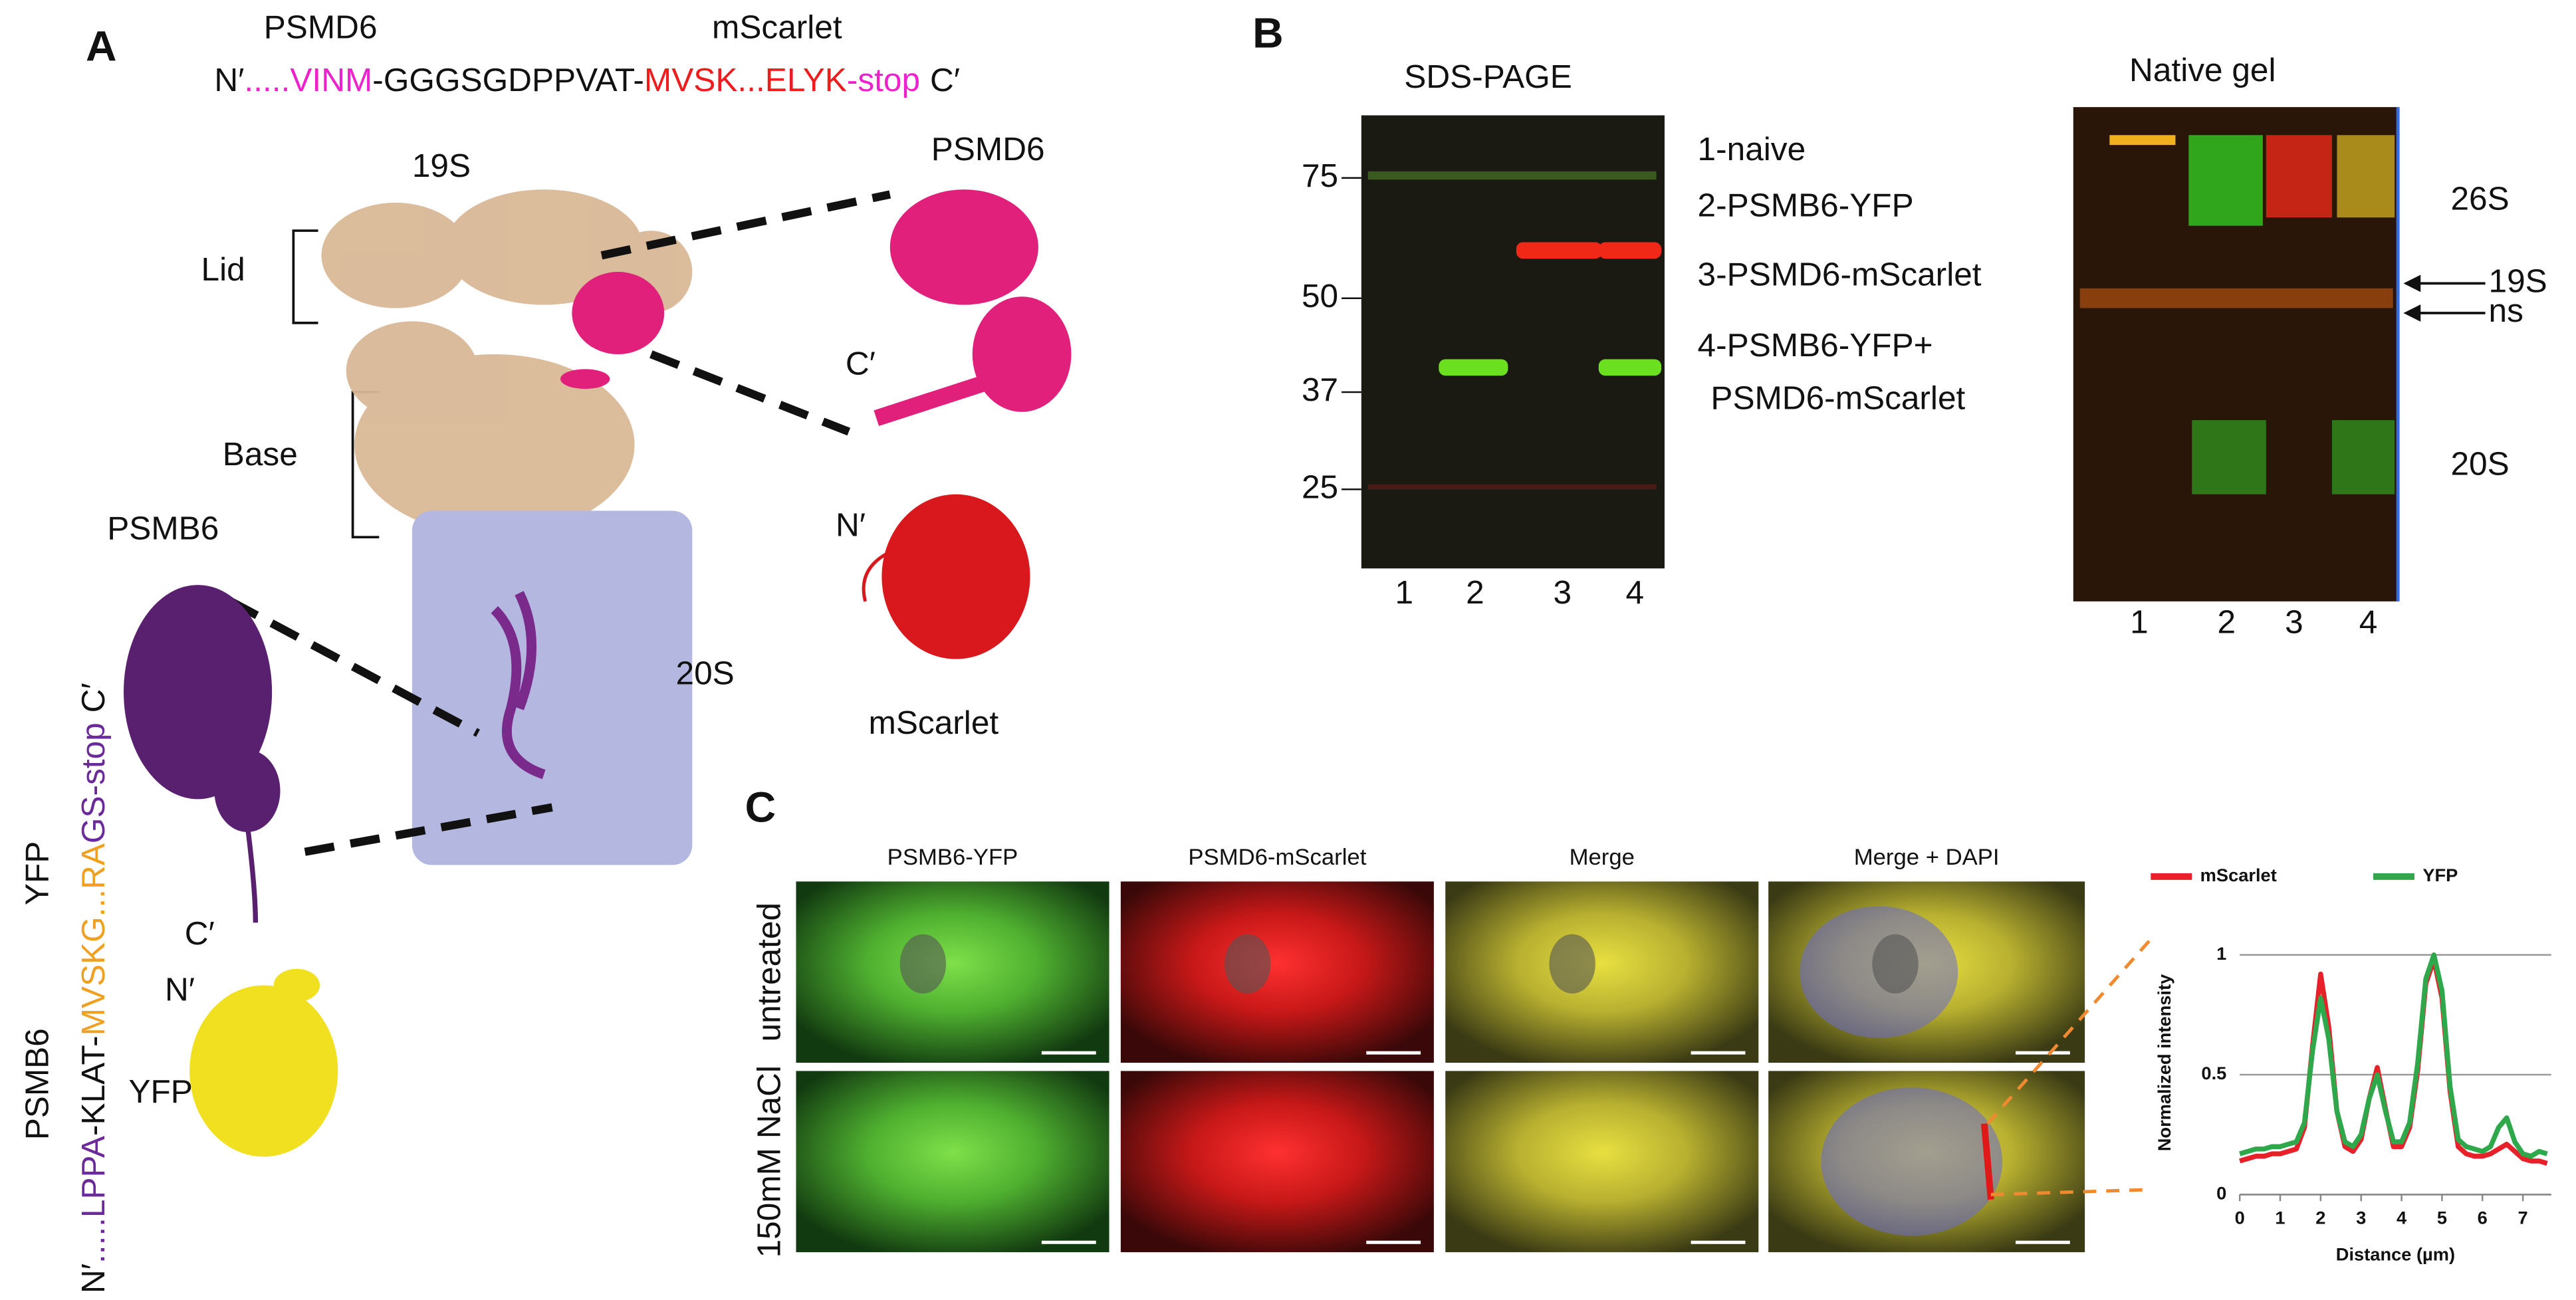 This screenshot has width=2576, height=1300. I want to click on x-tick-label: 1, so click(2280, 1218).